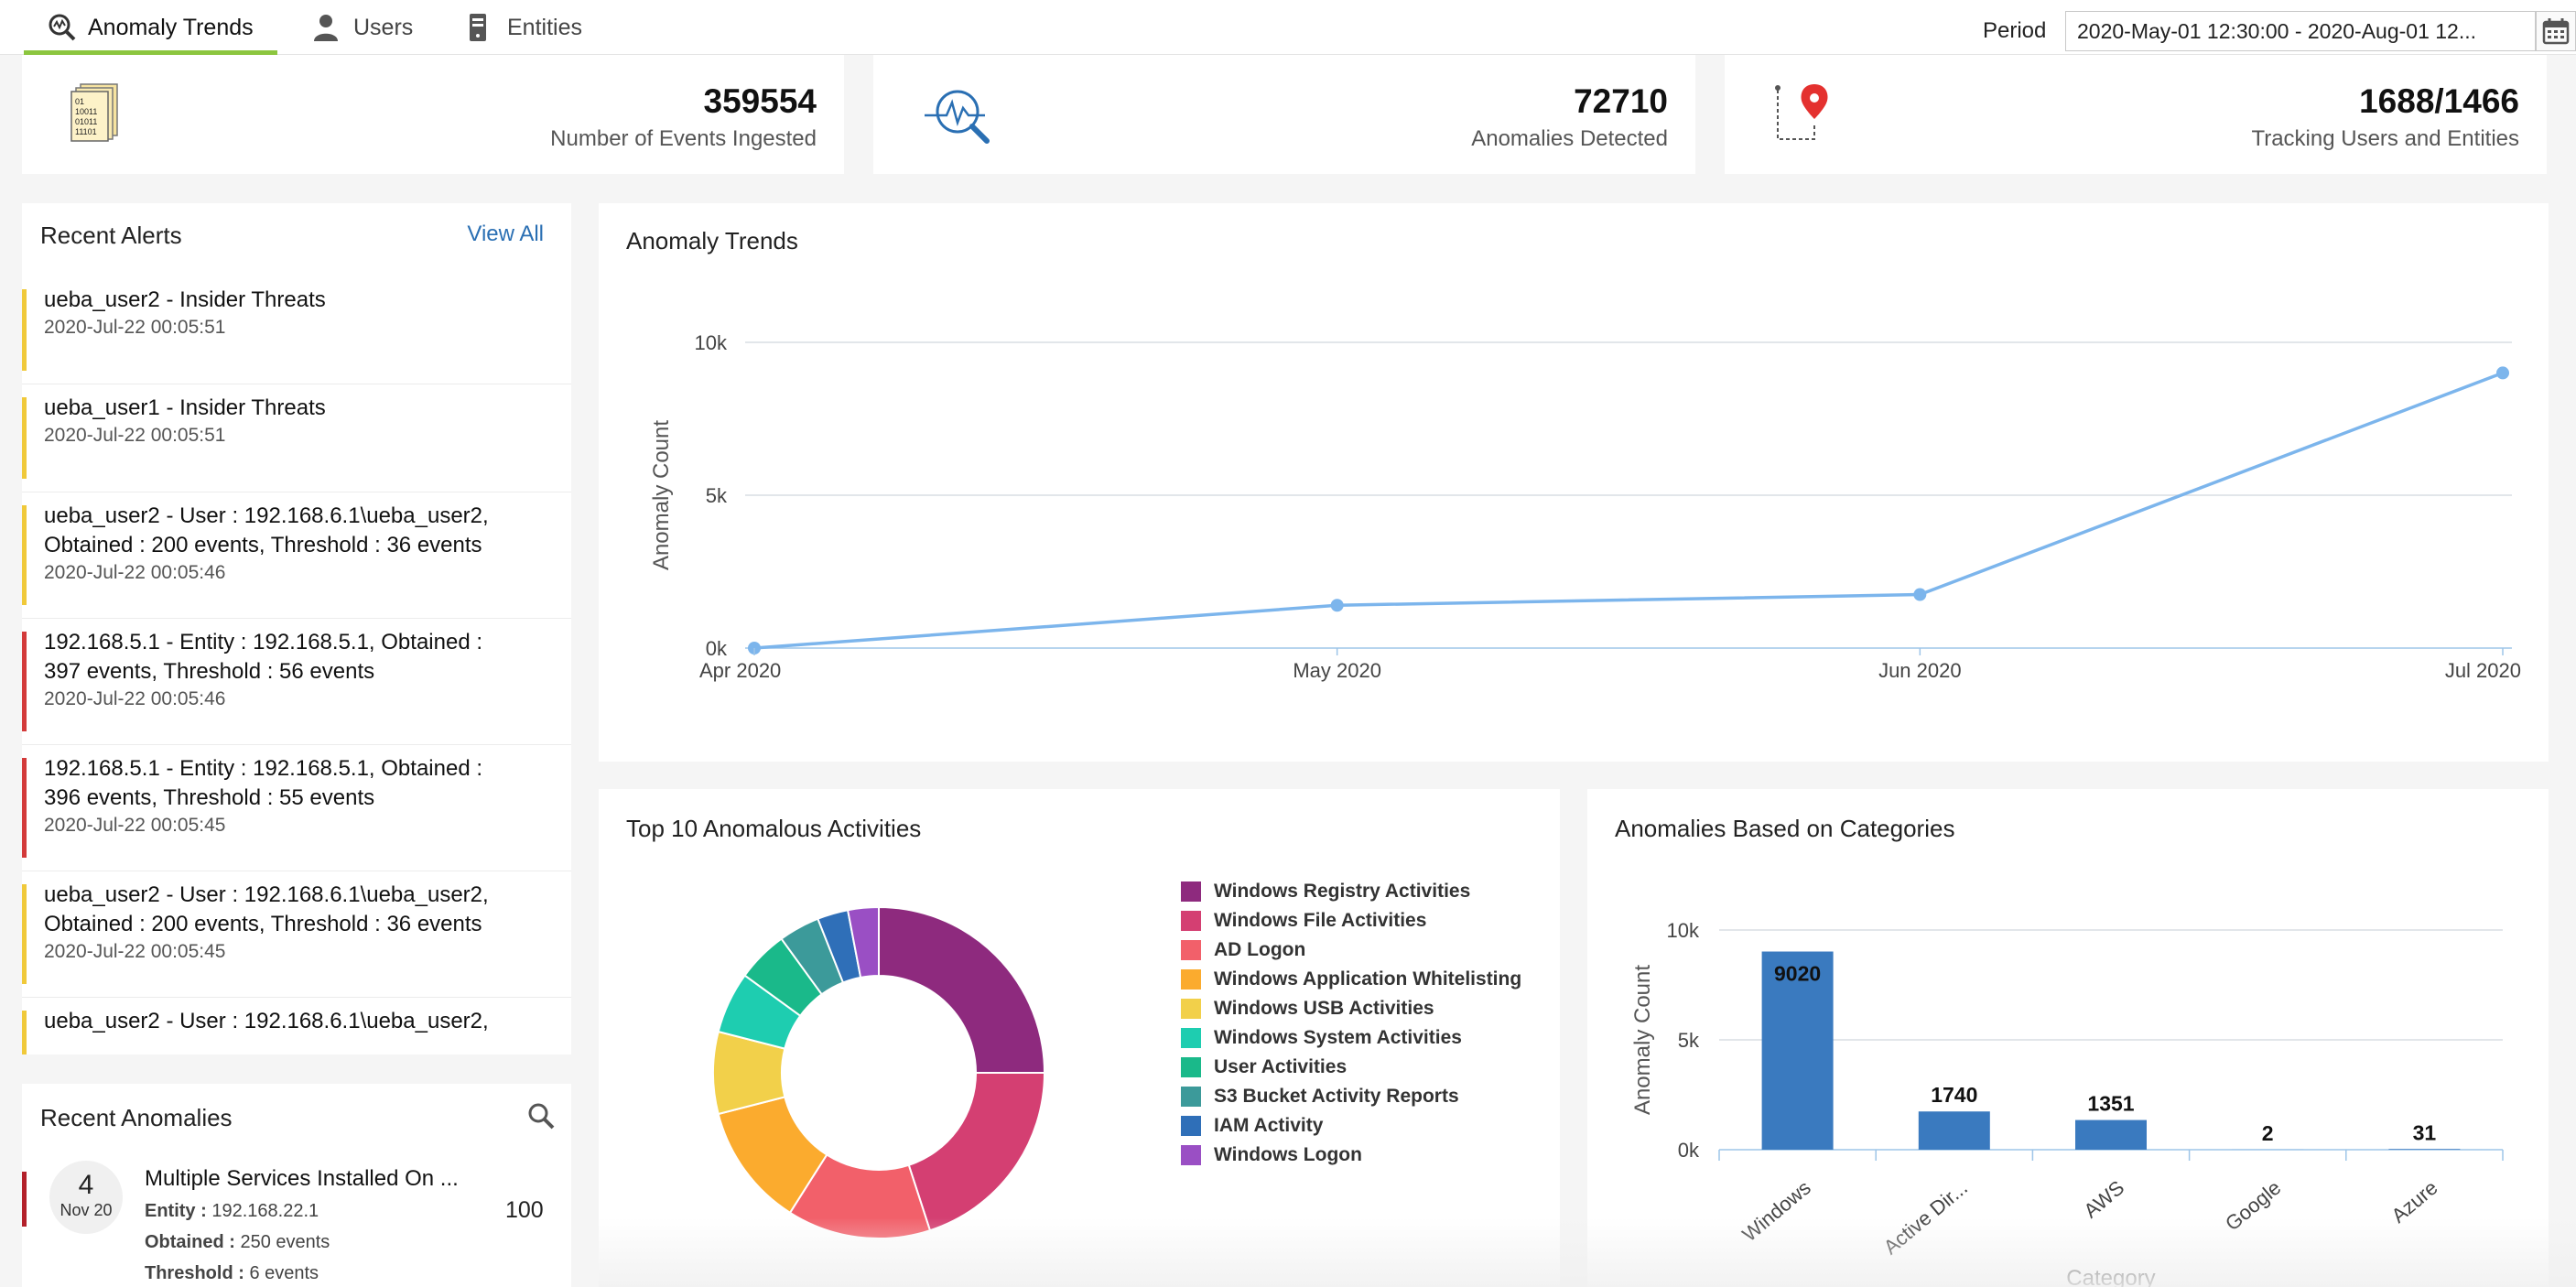 The width and height of the screenshot is (2576, 1287). I want to click on user-icon, so click(328, 27).